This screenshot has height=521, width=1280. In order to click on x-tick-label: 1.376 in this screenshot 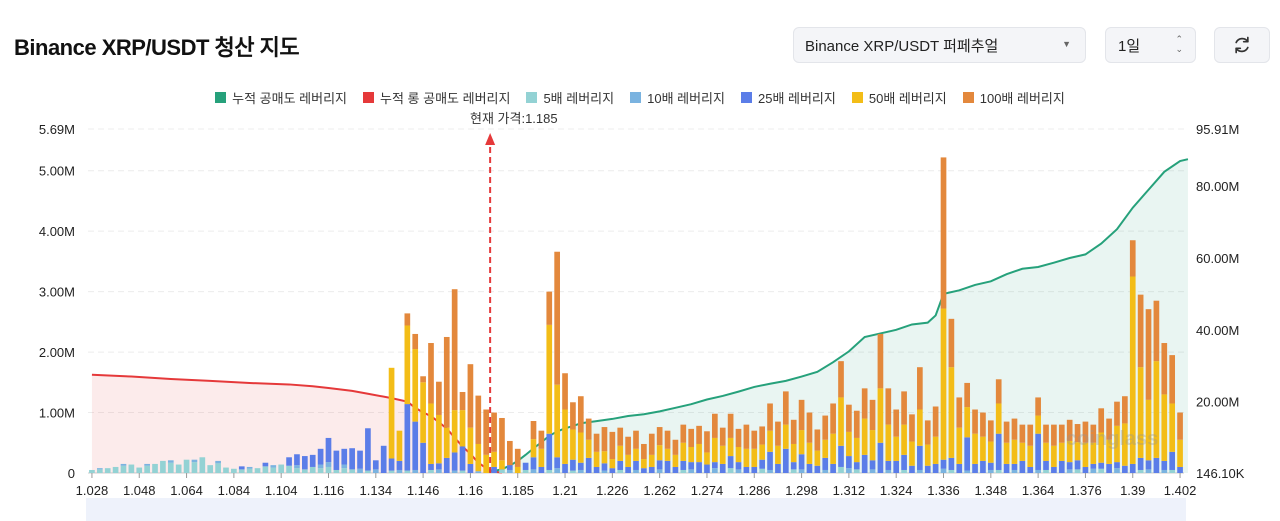, I will do `click(1085, 490)`.